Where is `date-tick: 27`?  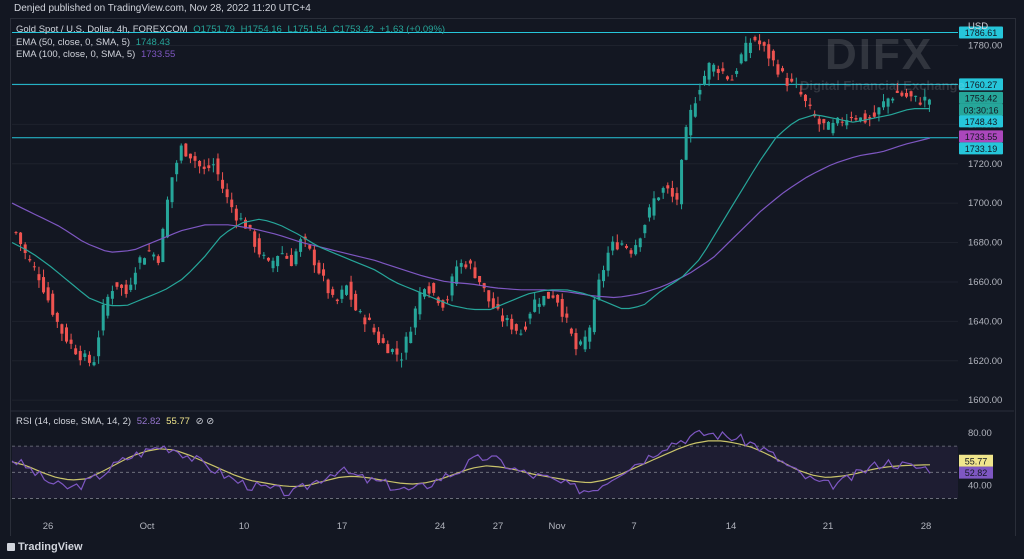 date-tick: 27 is located at coordinates (498, 526).